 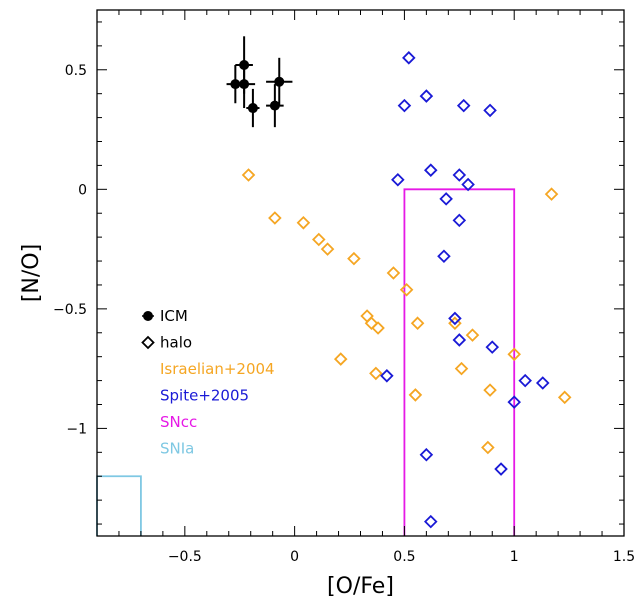 I want to click on legend-label-halo: halo, so click(x=176, y=343).